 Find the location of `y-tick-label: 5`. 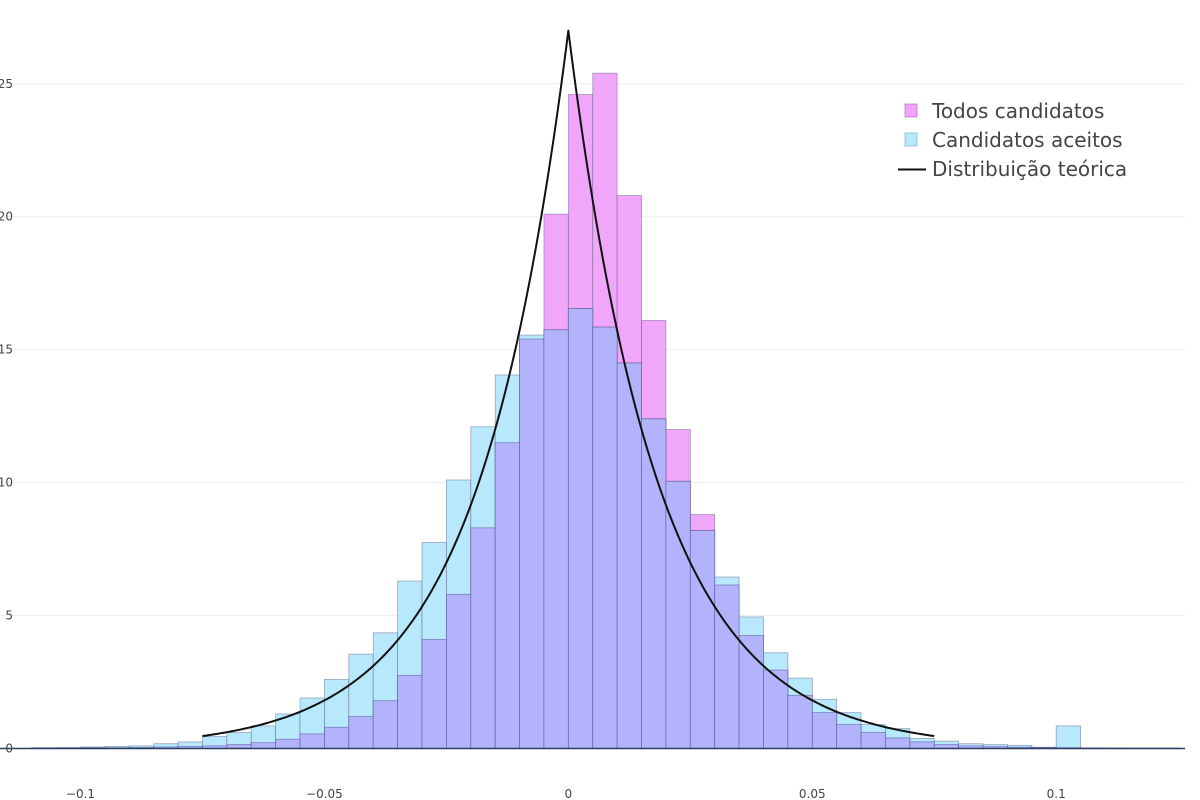

y-tick-label: 5 is located at coordinates (9, 616).